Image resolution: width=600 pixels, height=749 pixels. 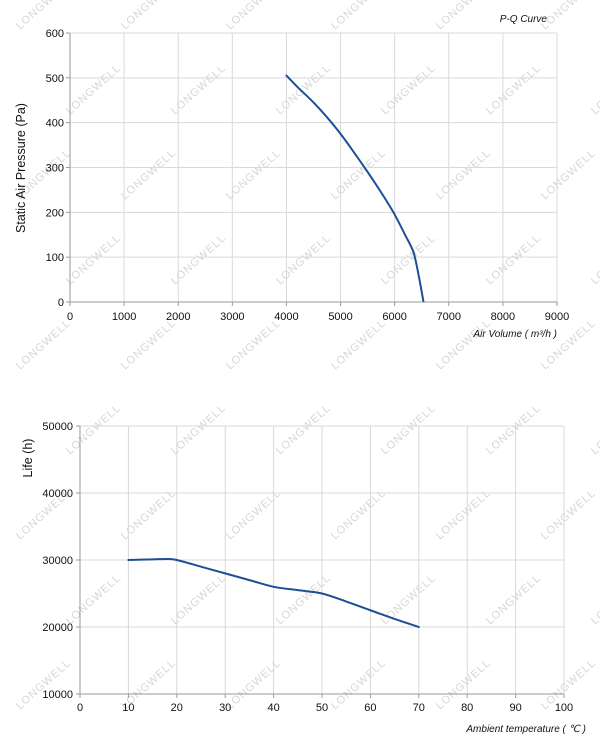 What do you see at coordinates (57, 427) in the screenshot?
I see `y-tick-label: 50000` at bounding box center [57, 427].